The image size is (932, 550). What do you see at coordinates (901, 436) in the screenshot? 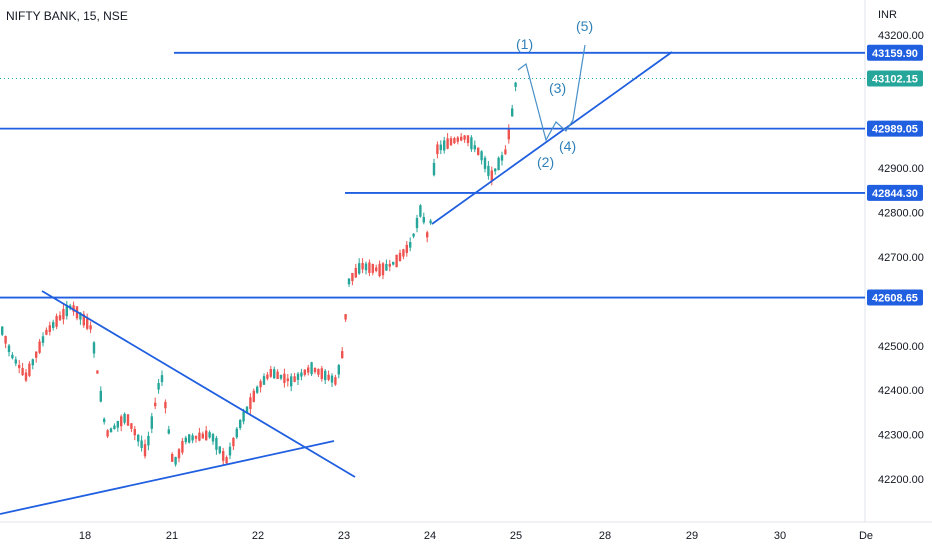
I see `y-tick-label: 42300.00` at bounding box center [901, 436].